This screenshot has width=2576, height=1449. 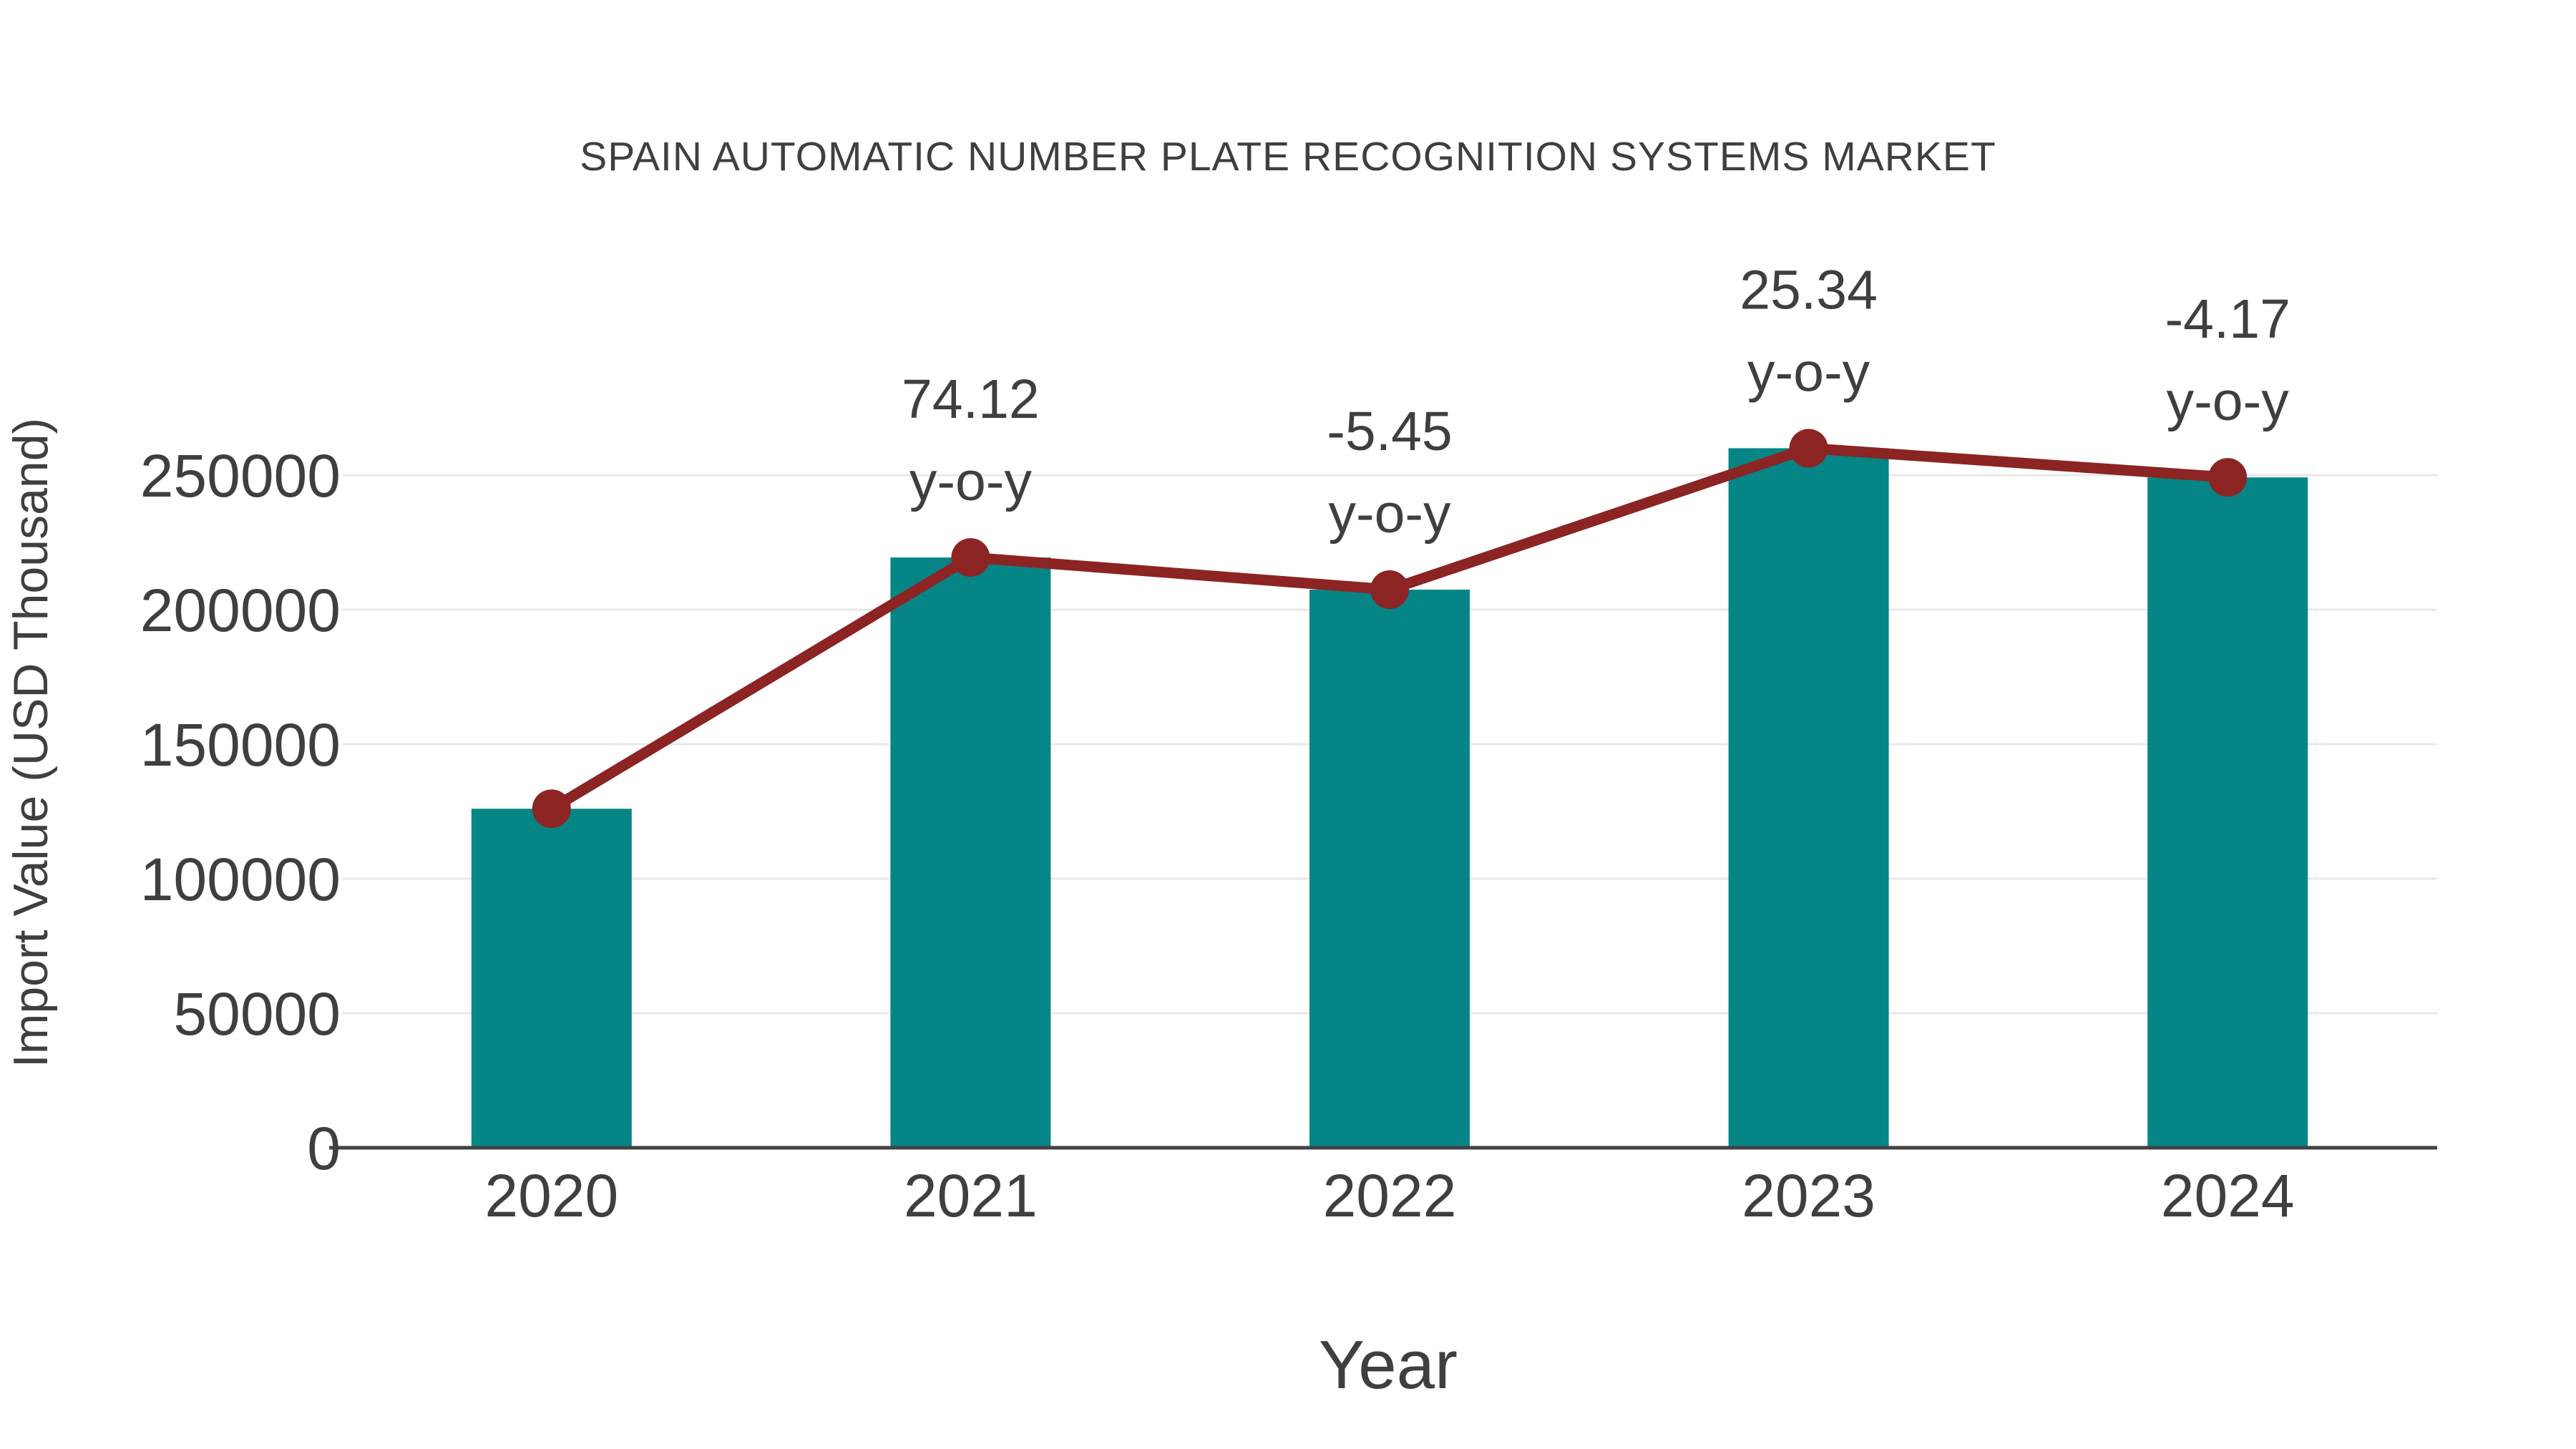 I want to click on annotations-layer: 74.12 y-o-y -5.45 y-o-y 25.34 y-o-y -4.17 y-o-y, so click(x=1596, y=402).